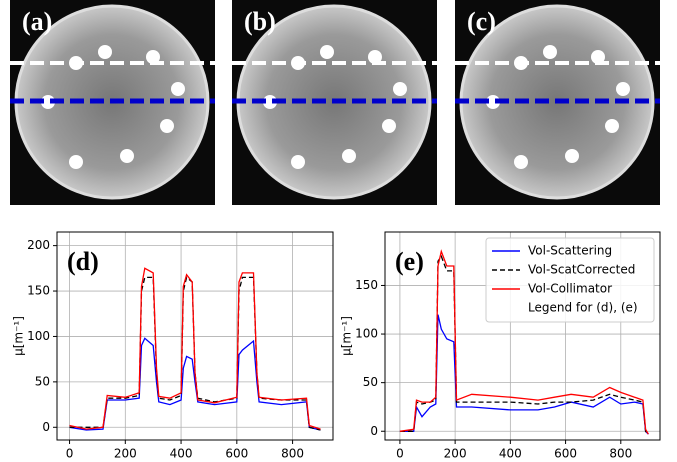 This screenshot has height=462, width=677. Describe the element at coordinates (37, 21) in the screenshot. I see `panel-label: (a)` at that location.